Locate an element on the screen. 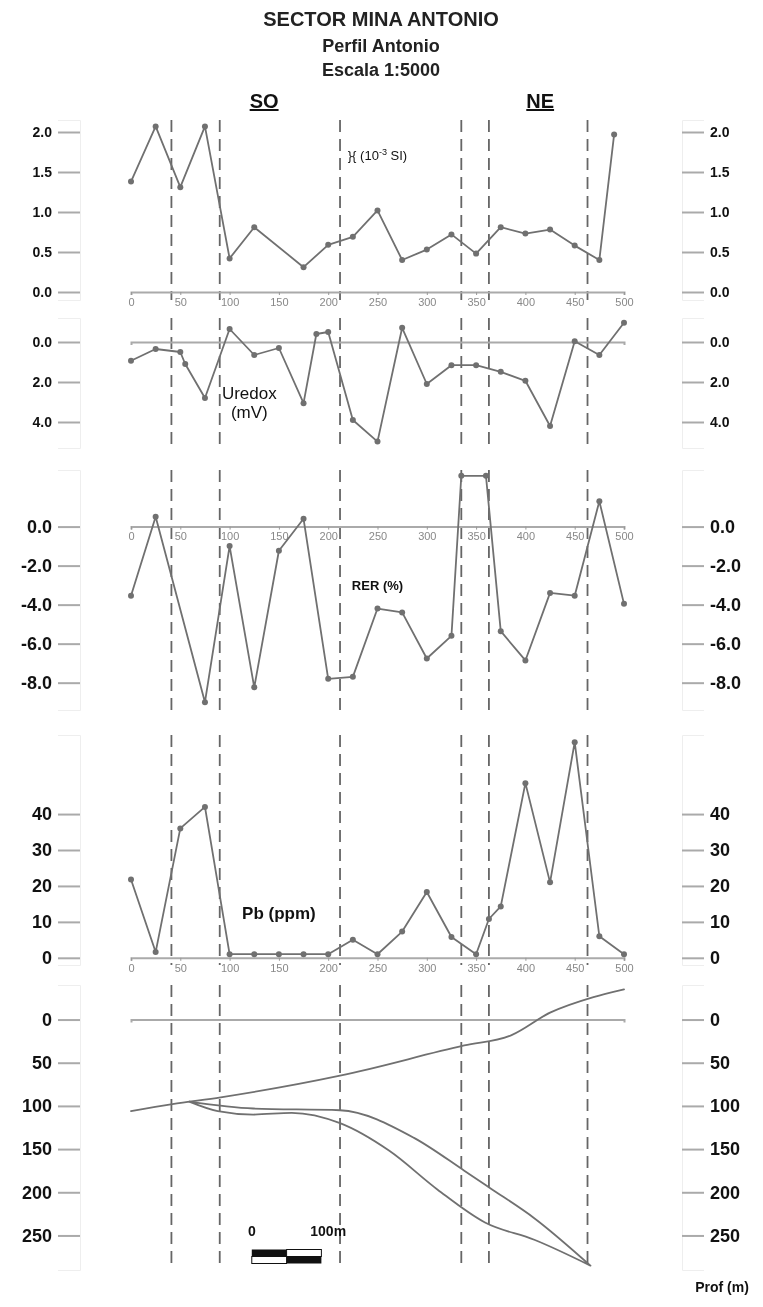 The width and height of the screenshot is (763, 1307). y2-tick-label: 4.0 is located at coordinates (720, 421).